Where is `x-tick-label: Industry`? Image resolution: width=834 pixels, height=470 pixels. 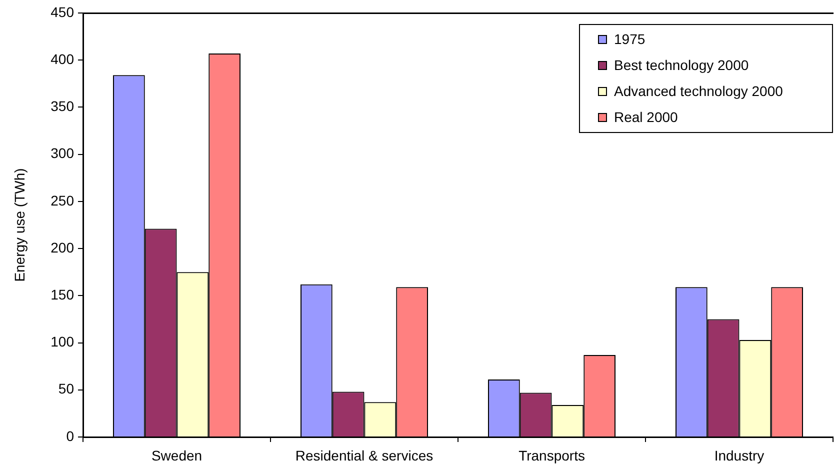 x-tick-label: Industry is located at coordinates (739, 455).